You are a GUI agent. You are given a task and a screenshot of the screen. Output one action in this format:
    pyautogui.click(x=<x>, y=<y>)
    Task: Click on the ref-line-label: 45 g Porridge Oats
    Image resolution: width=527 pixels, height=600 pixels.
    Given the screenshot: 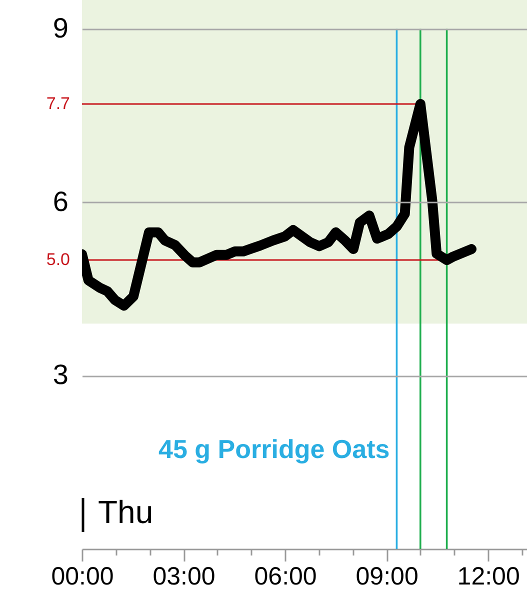 What is the action you would take?
    pyautogui.click(x=274, y=449)
    